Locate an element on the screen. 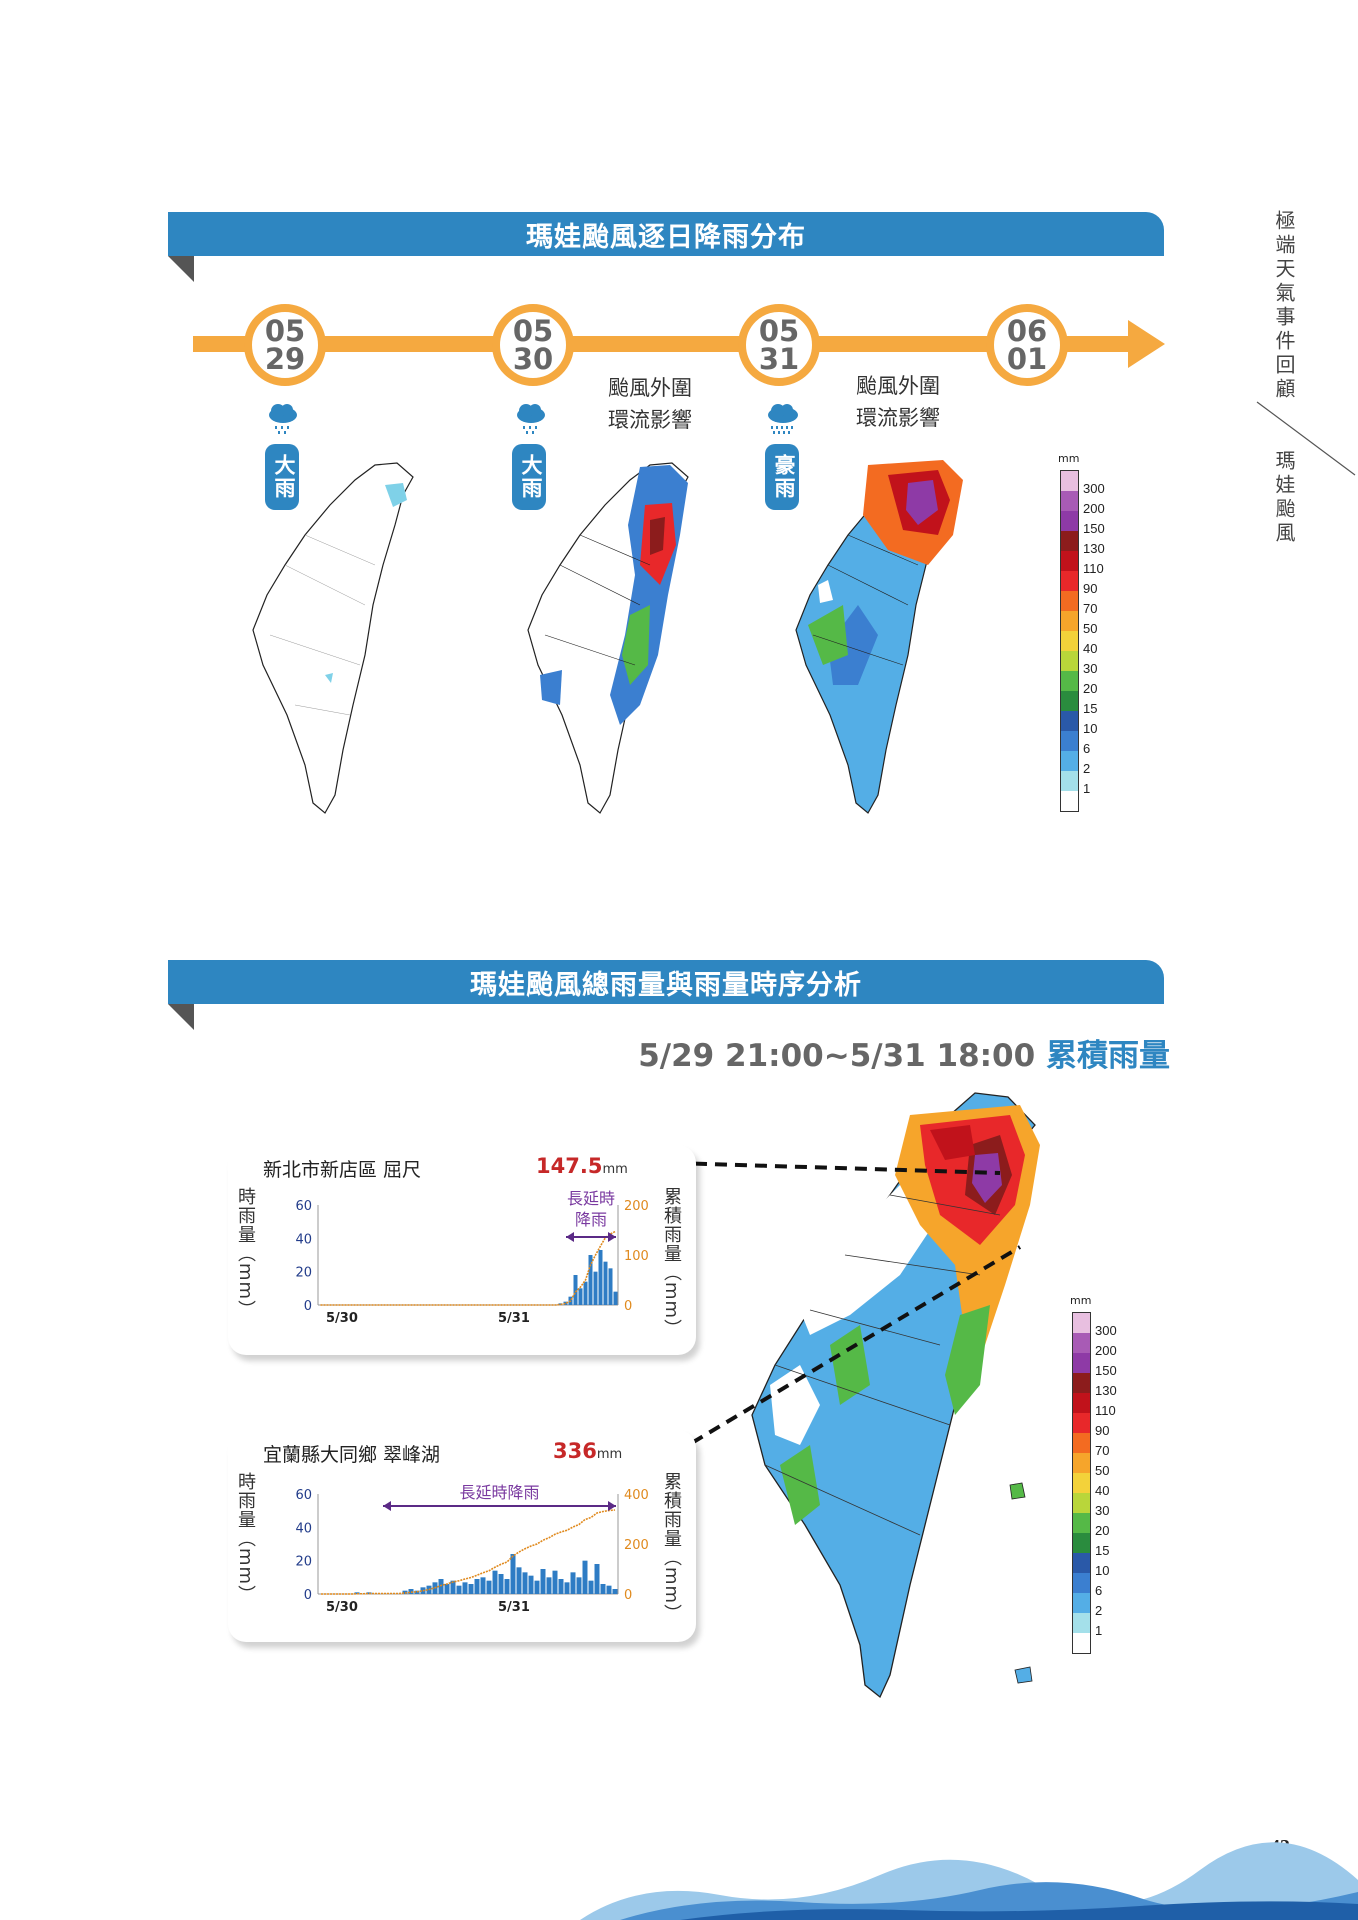 The width and height of the screenshot is (1358, 1920). legend-label: 110 is located at coordinates (1093, 568).